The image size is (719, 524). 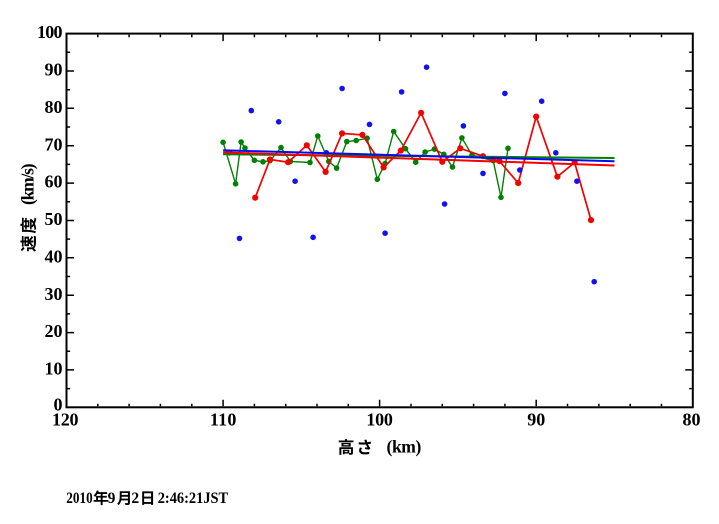 I want to click on svg-text: 0, so click(x=58, y=404).